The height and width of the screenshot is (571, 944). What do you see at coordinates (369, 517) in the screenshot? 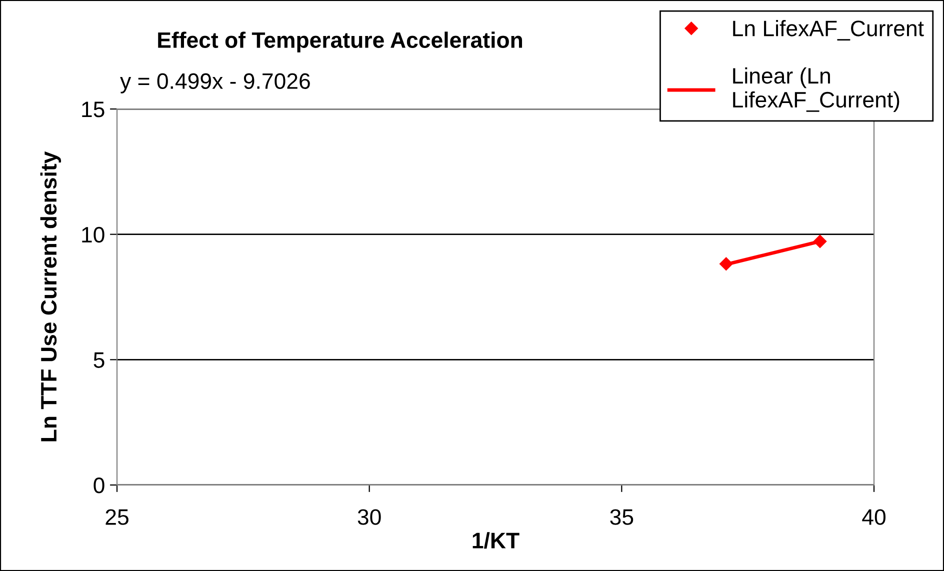
I see `x-tick-label: 30` at bounding box center [369, 517].